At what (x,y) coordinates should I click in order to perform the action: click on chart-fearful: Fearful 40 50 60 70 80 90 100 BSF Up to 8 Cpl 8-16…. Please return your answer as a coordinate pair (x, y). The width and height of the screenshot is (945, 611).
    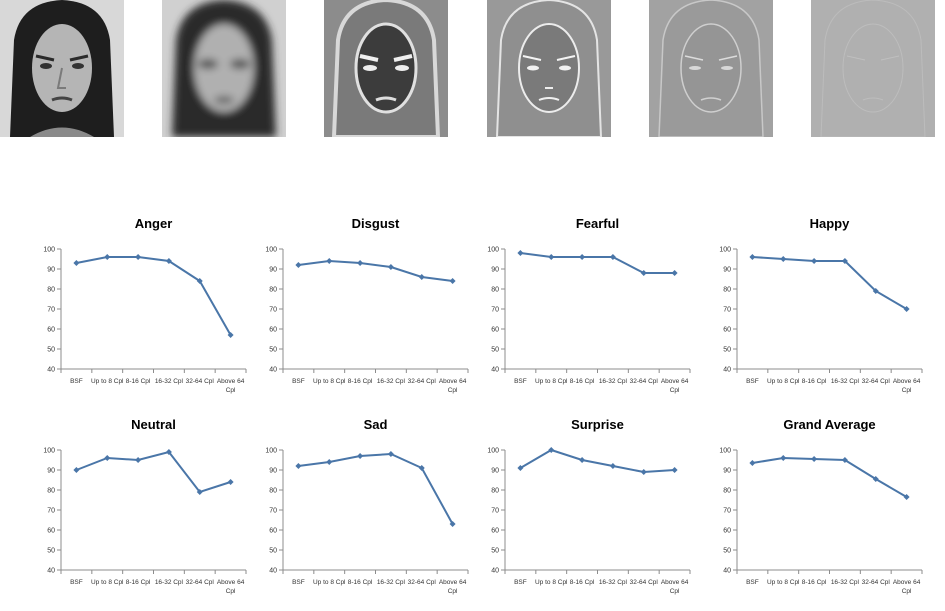
    Looking at the image, I should click on (589, 305).